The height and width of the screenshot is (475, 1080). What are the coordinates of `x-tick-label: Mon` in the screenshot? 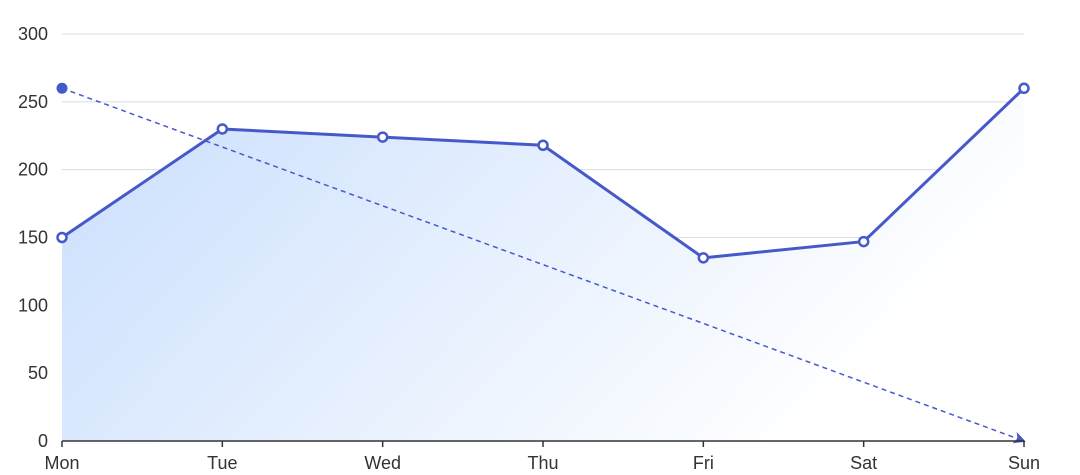 It's located at (61, 463).